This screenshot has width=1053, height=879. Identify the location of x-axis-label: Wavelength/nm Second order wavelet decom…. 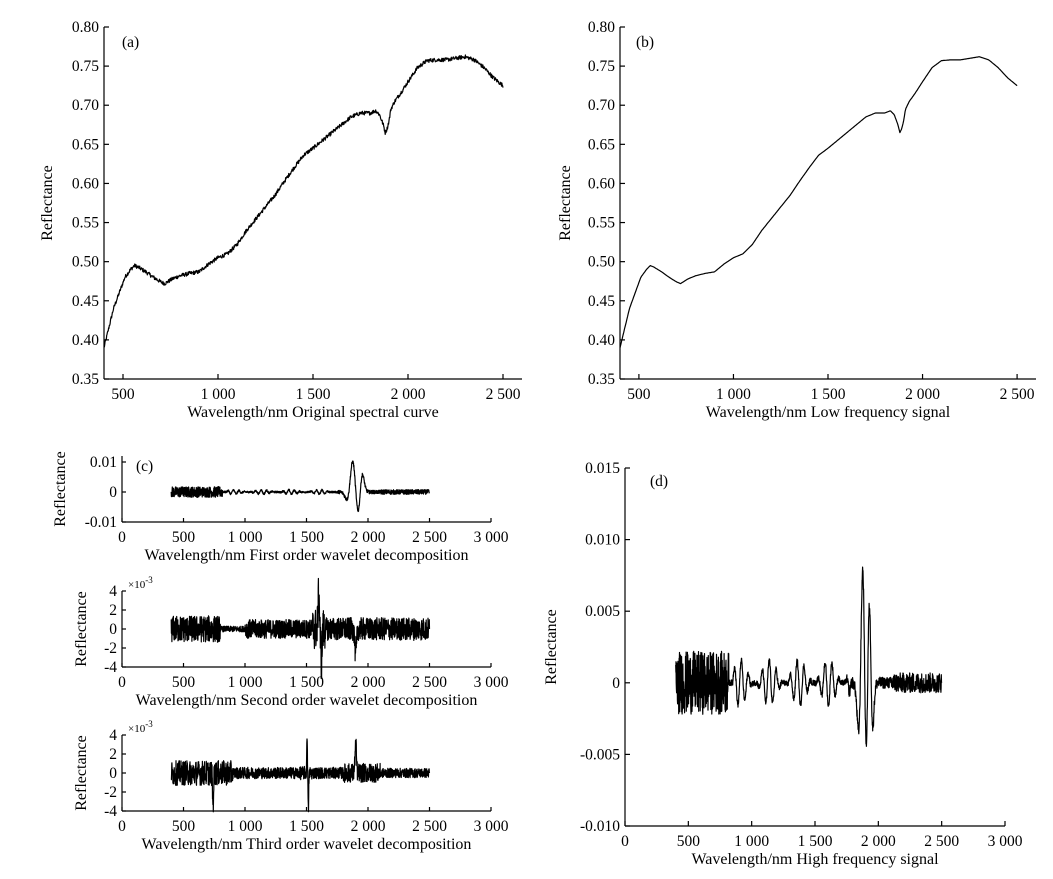
(307, 700).